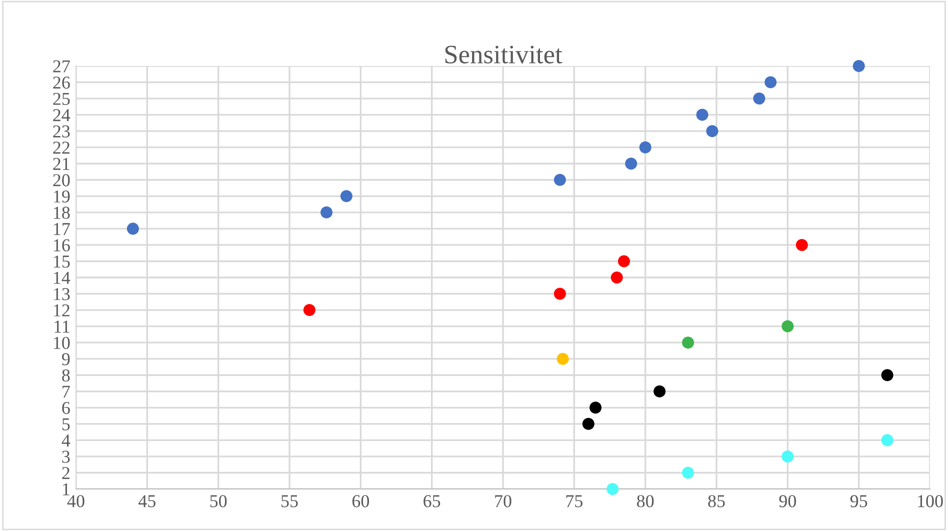 Image resolution: width=948 pixels, height=531 pixels. What do you see at coordinates (62, 278) in the screenshot?
I see `y-tick-label: 14` at bounding box center [62, 278].